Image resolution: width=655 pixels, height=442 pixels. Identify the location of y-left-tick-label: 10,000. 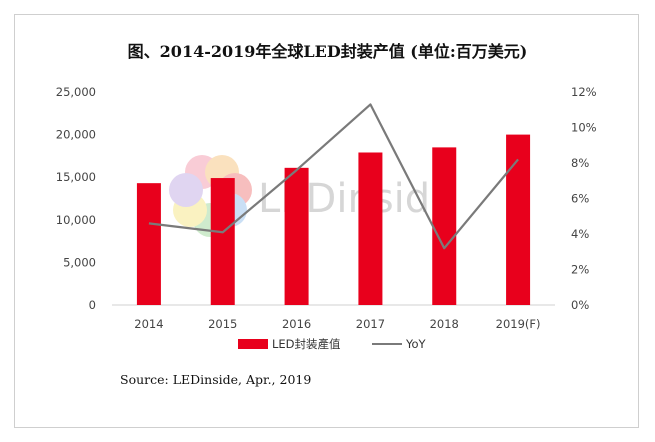
(76, 220).